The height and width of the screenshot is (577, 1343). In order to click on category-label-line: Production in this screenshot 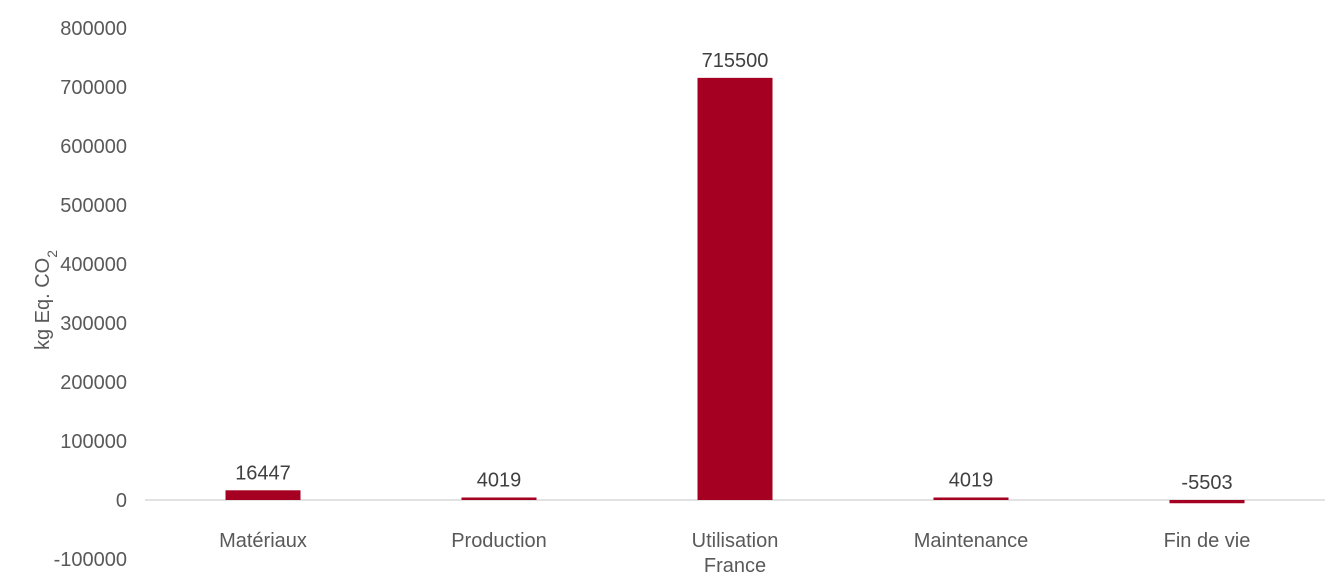, I will do `click(499, 541)`.